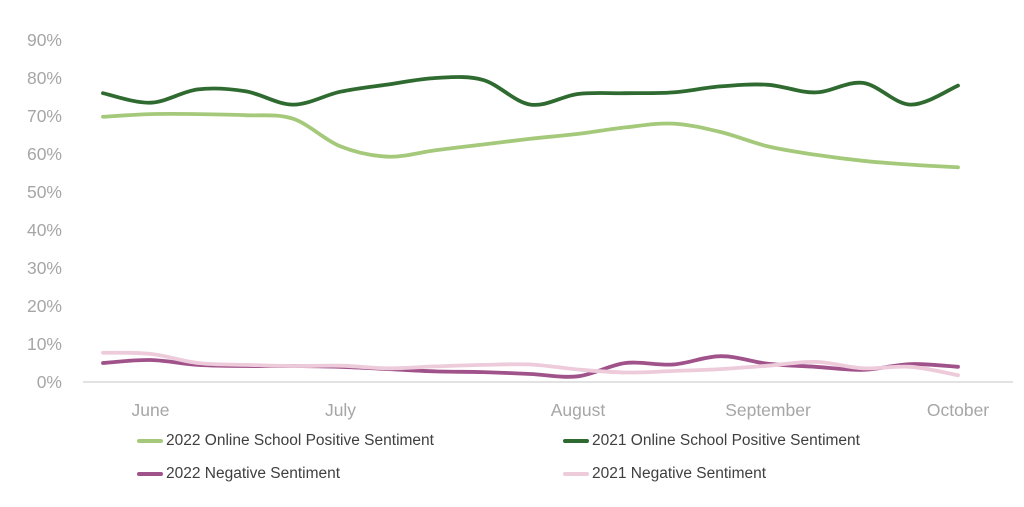  I want to click on series-line-2022-online-school-positive-sentiment, so click(530, 140).